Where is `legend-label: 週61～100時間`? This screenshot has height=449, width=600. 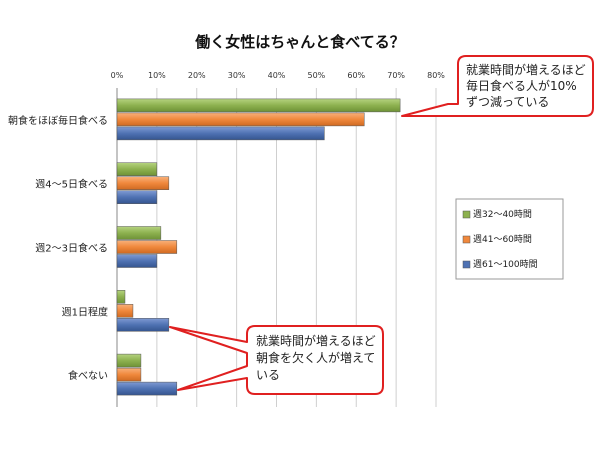
legend-label: 週61～100時間 is located at coordinates (505, 264).